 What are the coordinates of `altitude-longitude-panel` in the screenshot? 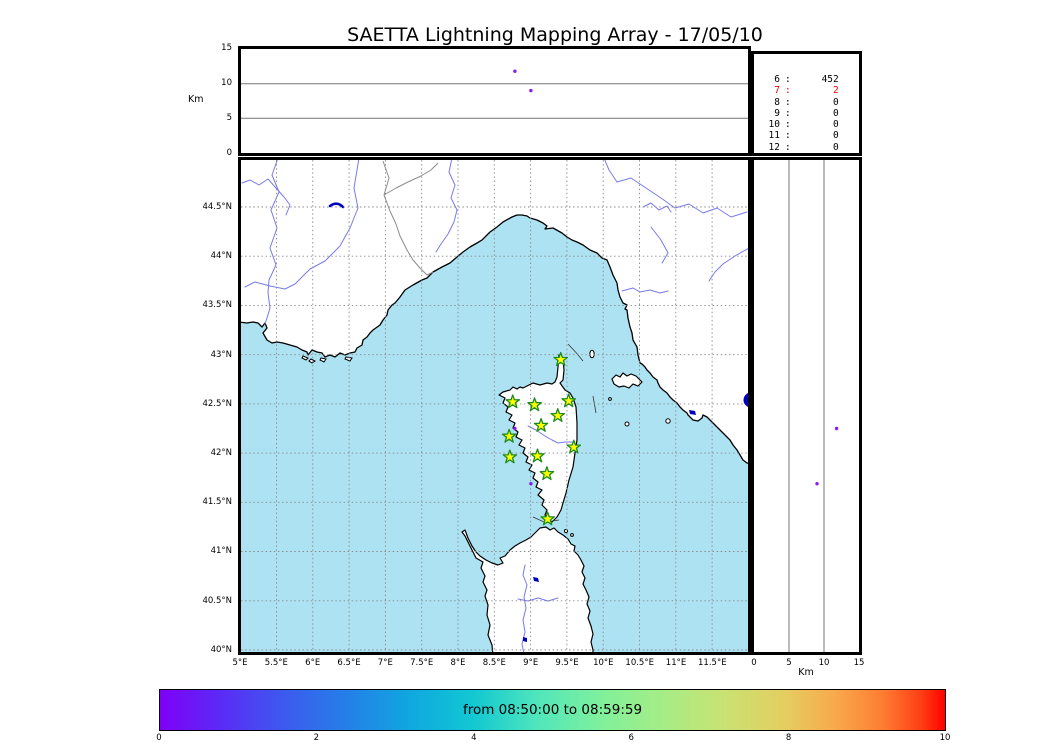 It's located at (494, 101).